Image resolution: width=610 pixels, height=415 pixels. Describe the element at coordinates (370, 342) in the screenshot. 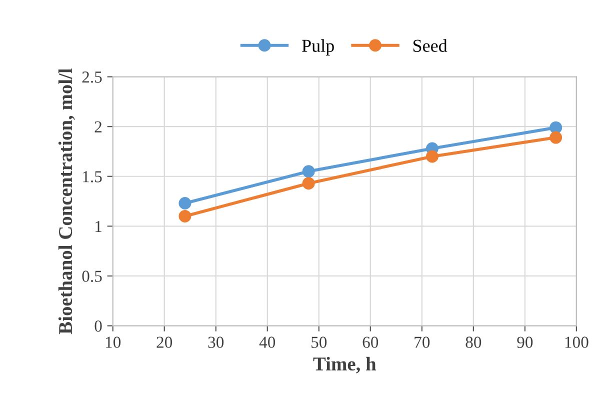

I see `x-tick-label: 60` at that location.